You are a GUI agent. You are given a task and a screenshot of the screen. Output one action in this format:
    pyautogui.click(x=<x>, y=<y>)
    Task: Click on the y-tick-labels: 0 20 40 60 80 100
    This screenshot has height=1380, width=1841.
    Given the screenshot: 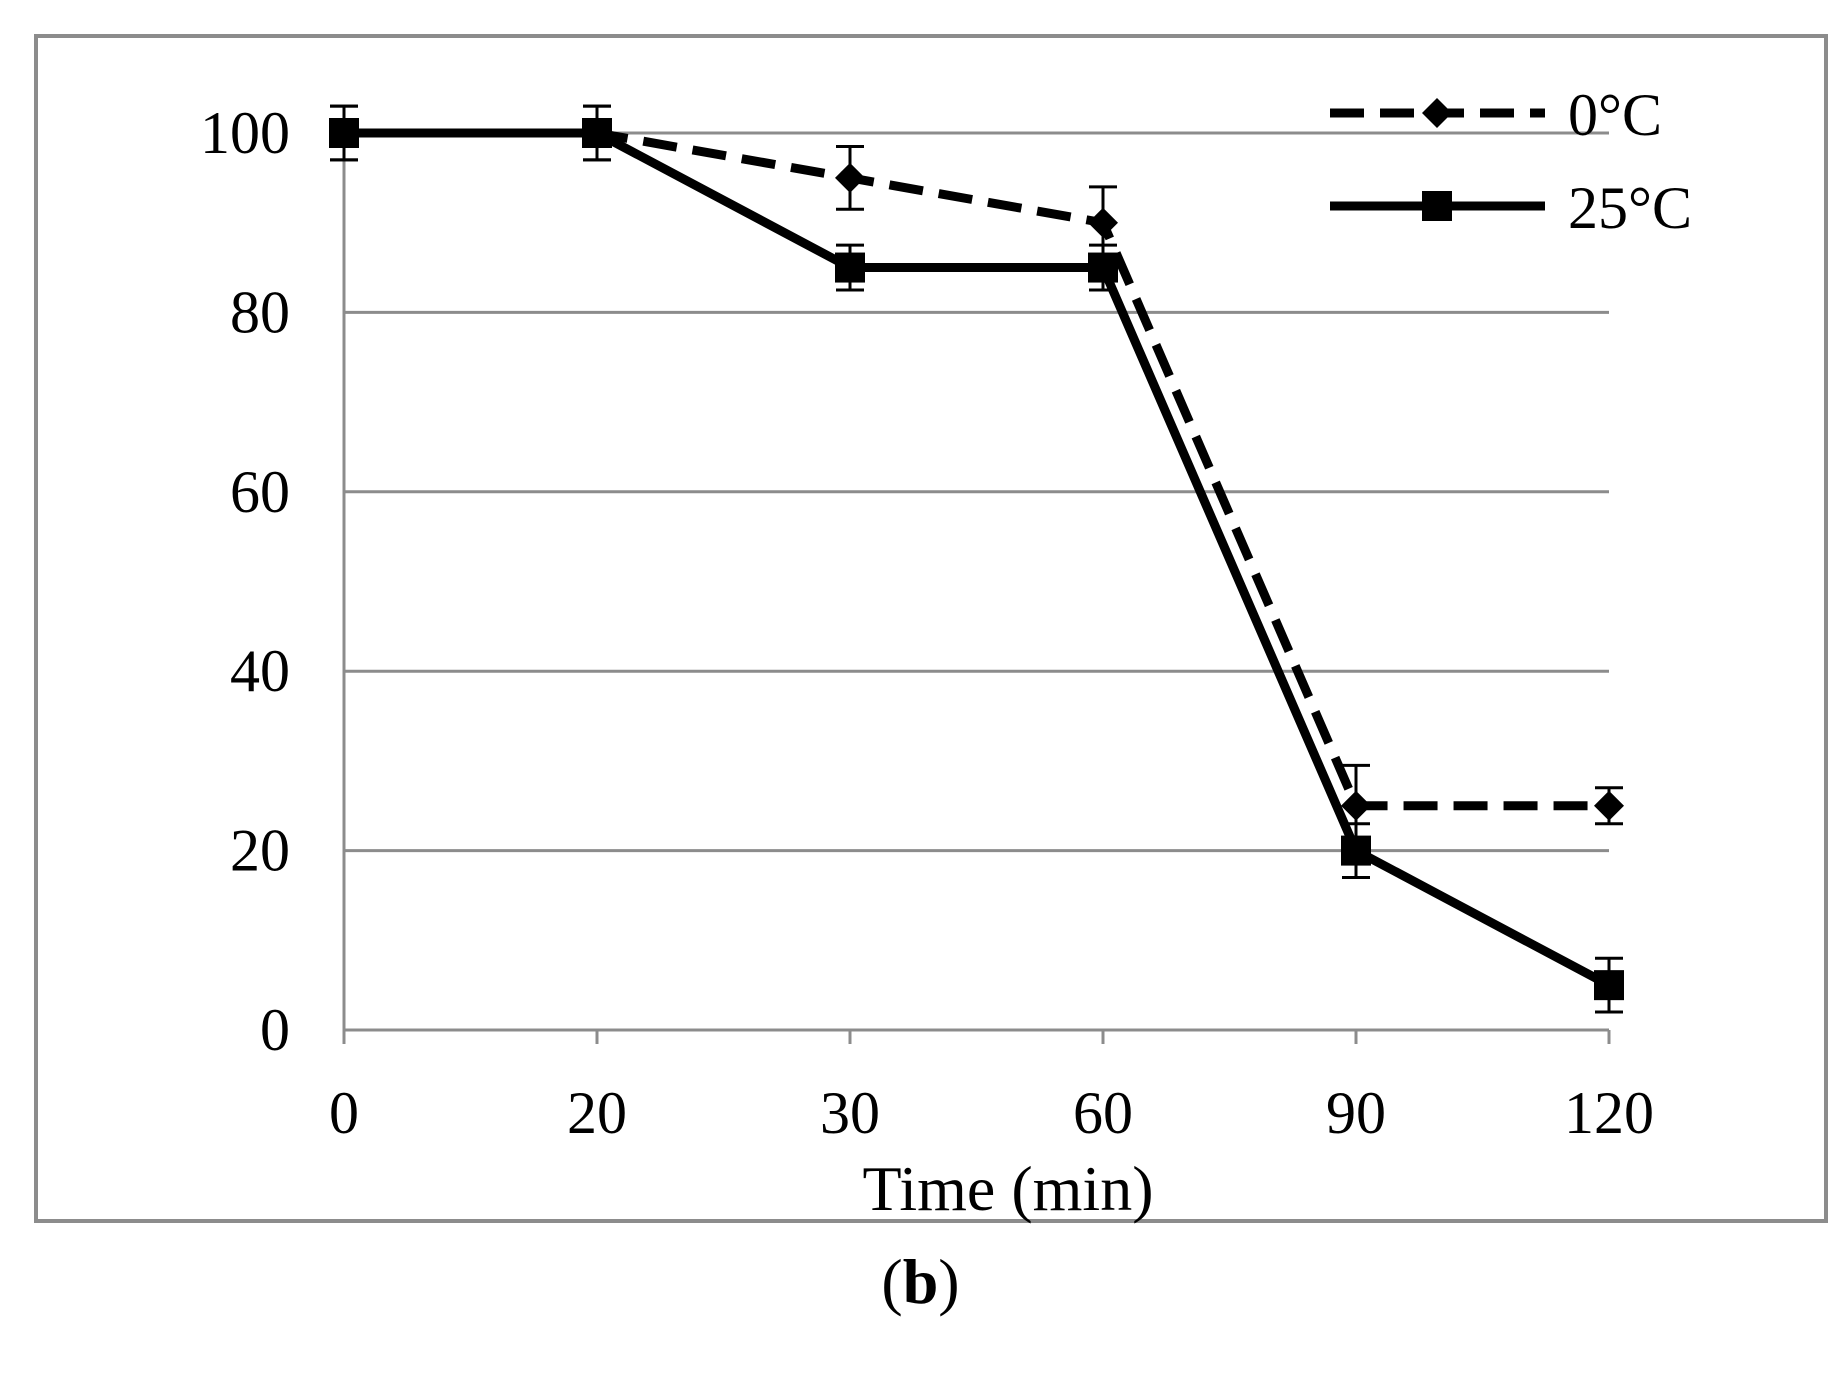 What is the action you would take?
    pyautogui.click(x=245, y=581)
    